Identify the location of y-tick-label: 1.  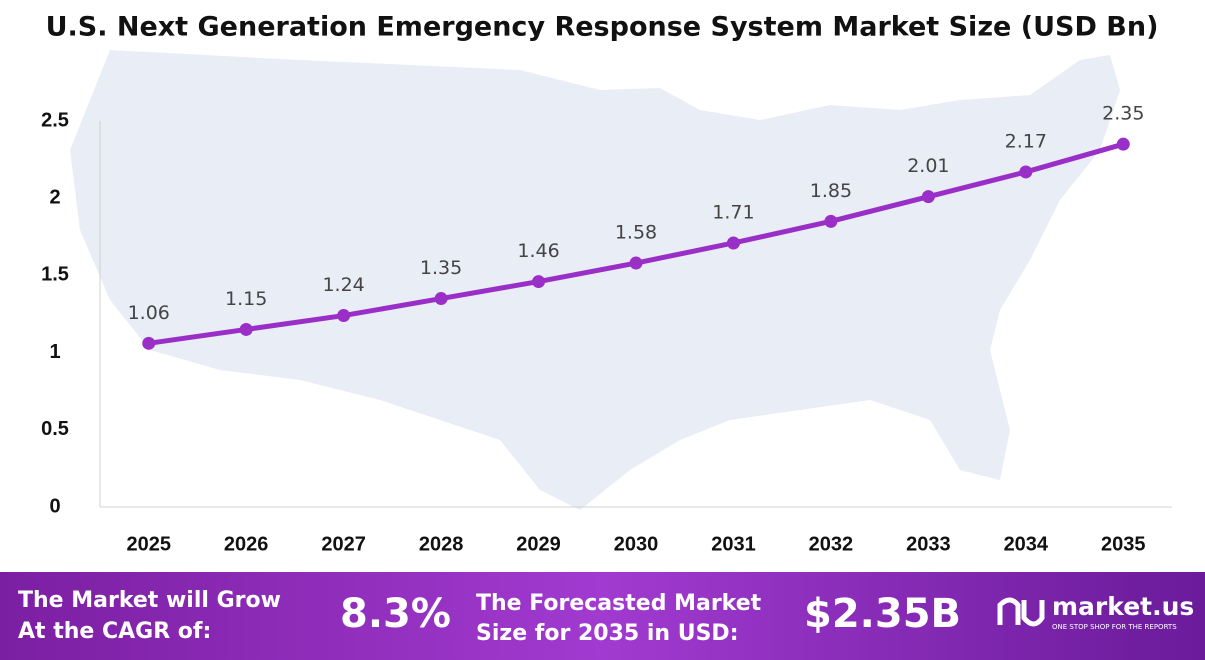
(54, 352).